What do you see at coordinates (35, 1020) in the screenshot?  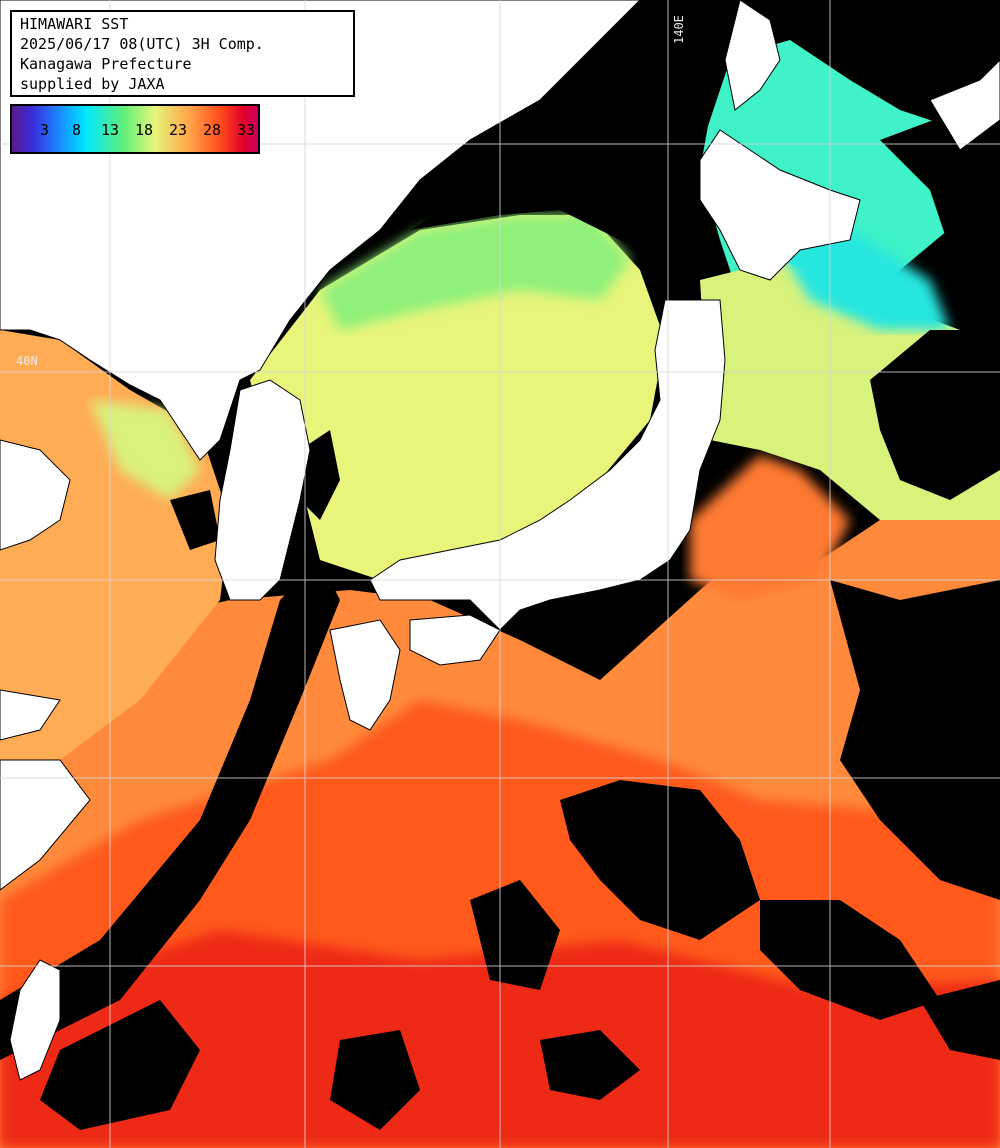 I see `taiwan` at bounding box center [35, 1020].